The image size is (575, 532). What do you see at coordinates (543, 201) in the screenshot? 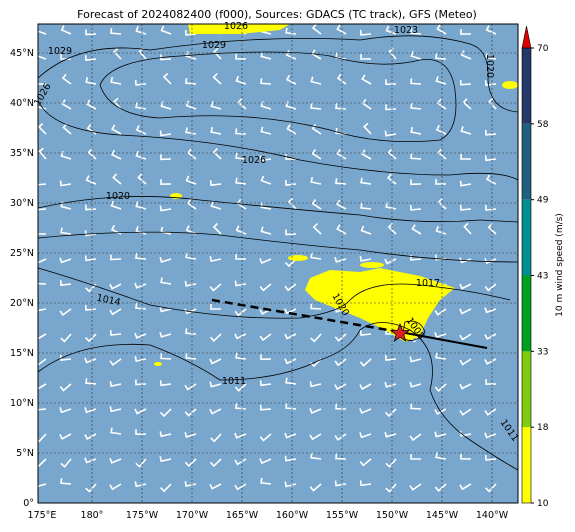
I see `colorbar-tick-label: 49` at bounding box center [543, 201].